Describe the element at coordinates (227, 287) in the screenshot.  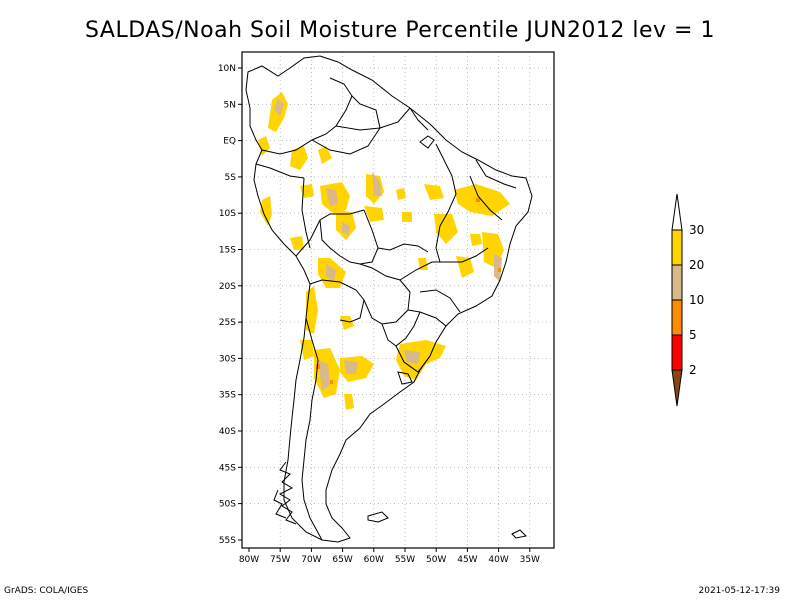
I see `lat-label: 20S` at that location.